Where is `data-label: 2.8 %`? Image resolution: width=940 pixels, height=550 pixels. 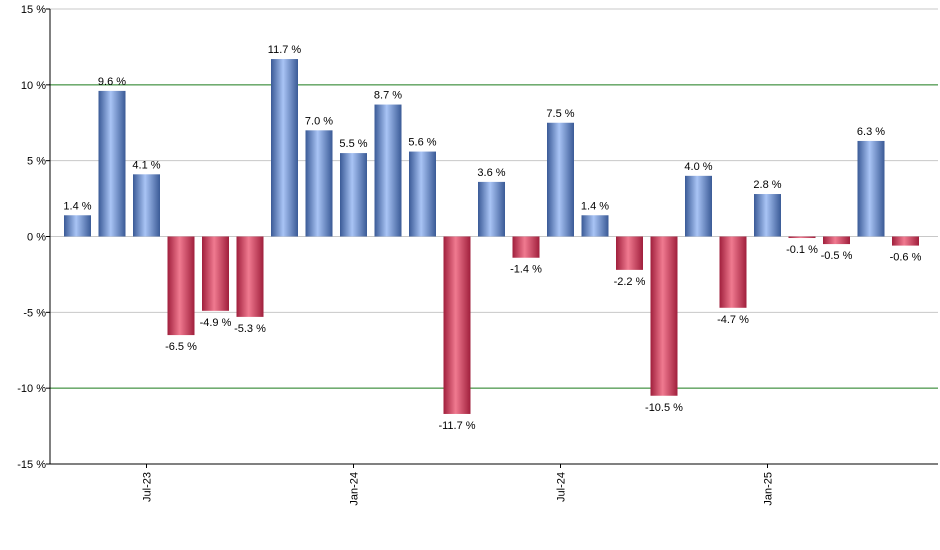 data-label: 2.8 % is located at coordinates (767, 185).